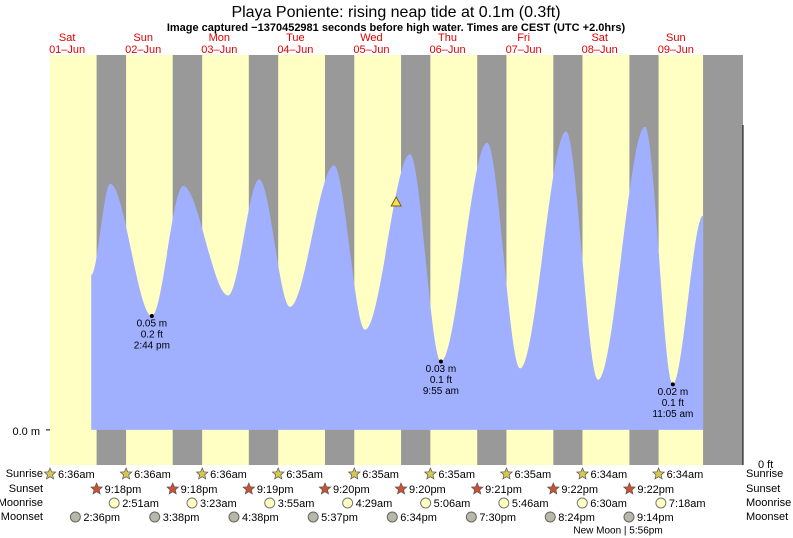 Image resolution: width=793 pixels, height=538 pixels. I want to click on day-name: Fri, so click(523, 38).